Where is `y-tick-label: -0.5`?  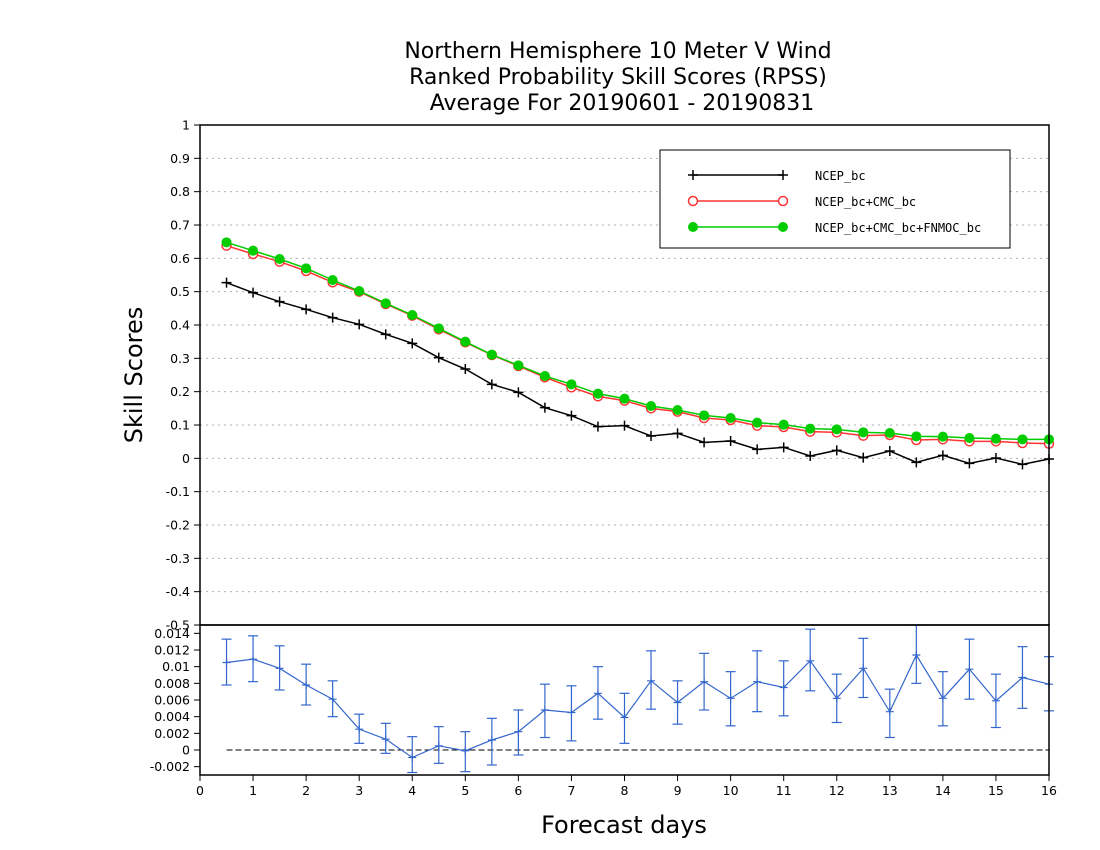
y-tick-label: -0.5 is located at coordinates (178, 625).